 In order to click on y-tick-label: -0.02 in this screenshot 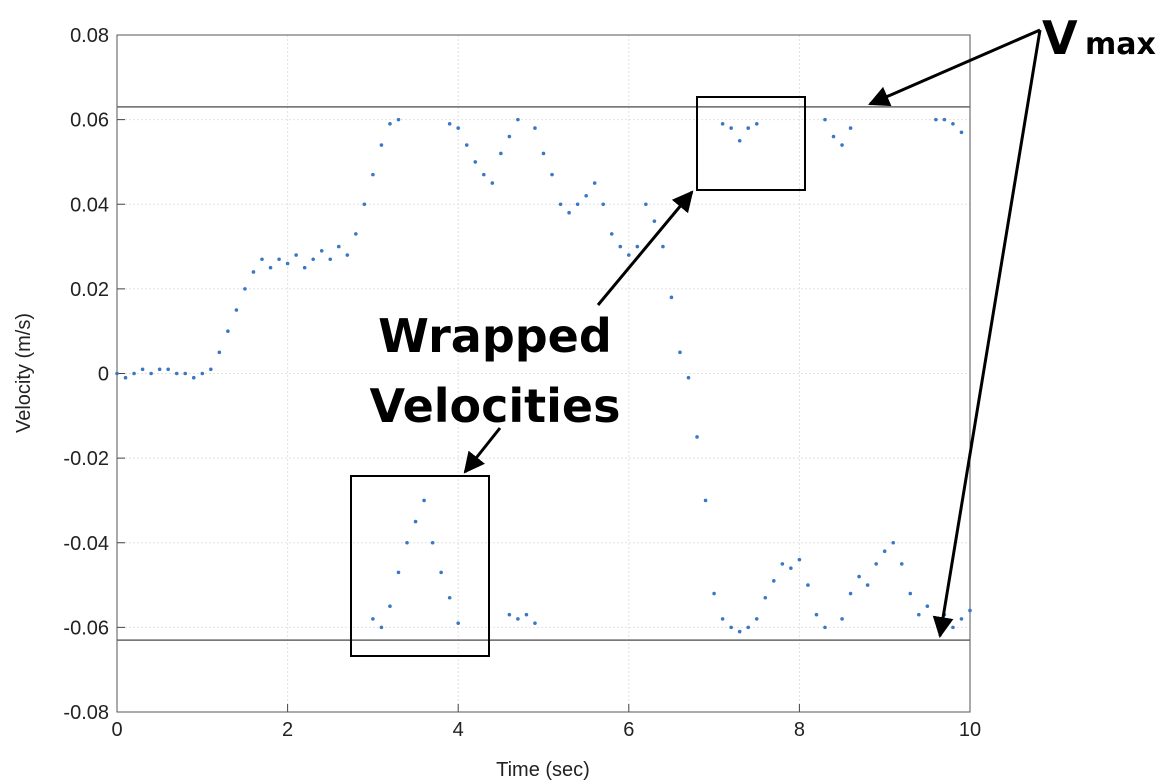, I will do `click(86, 459)`.